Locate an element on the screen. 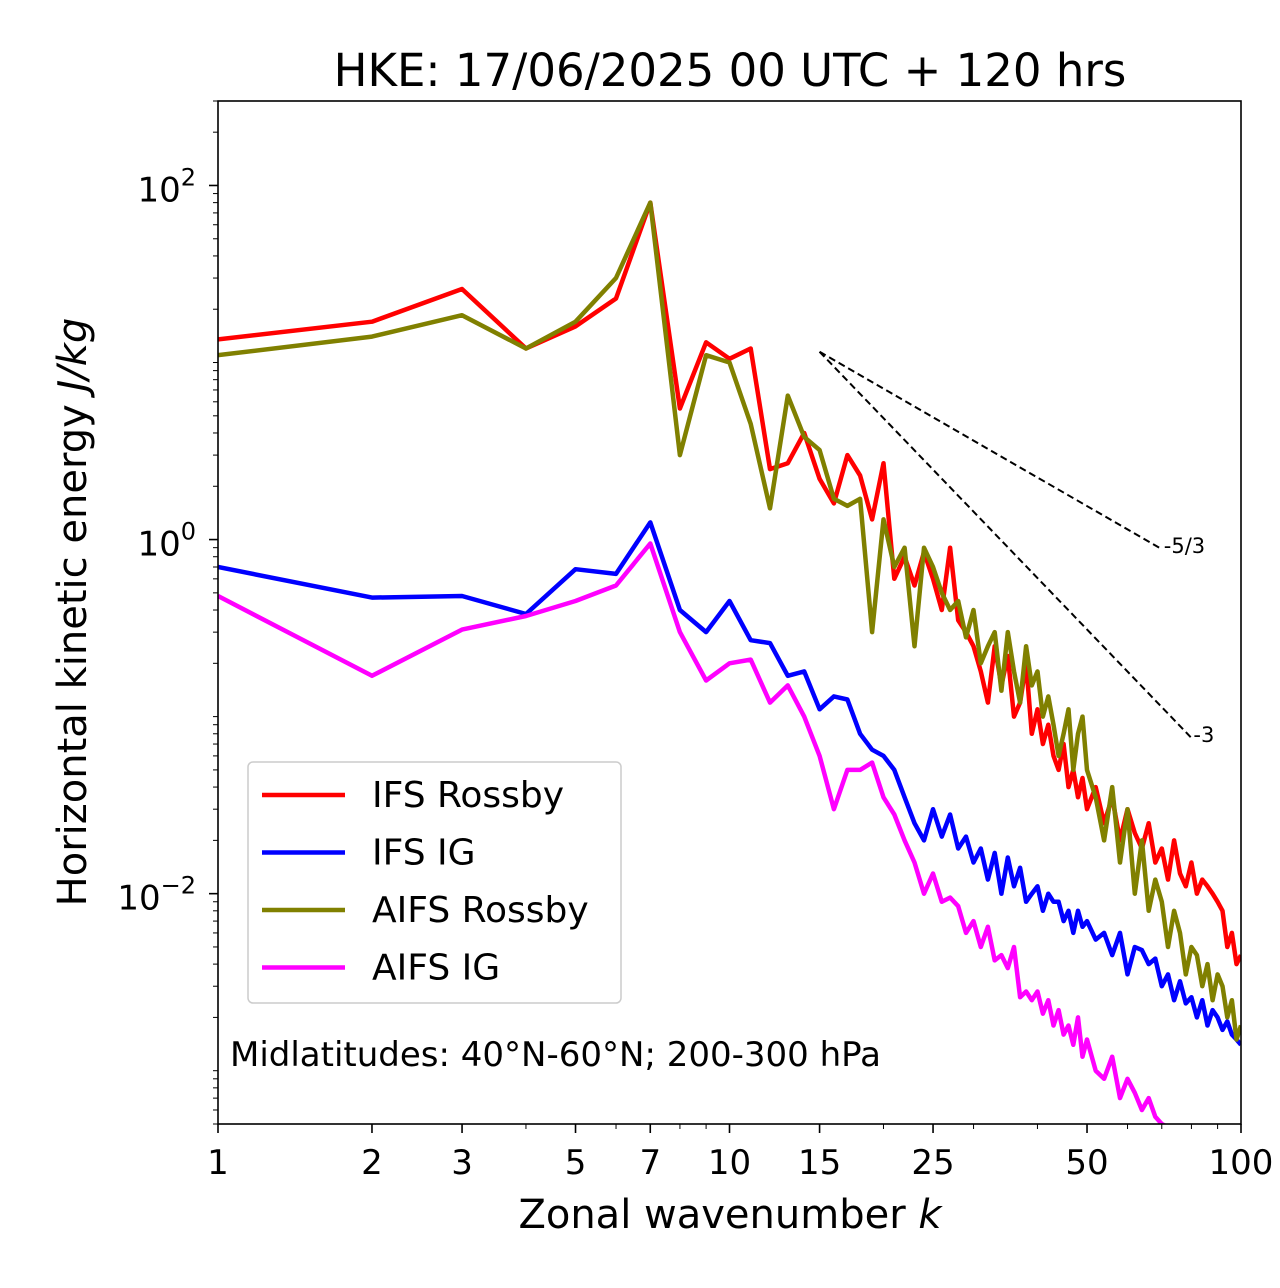 Image resolution: width=1280 pixels, height=1288 pixels. x-axis-label-var: k is located at coordinates (930, 1215).